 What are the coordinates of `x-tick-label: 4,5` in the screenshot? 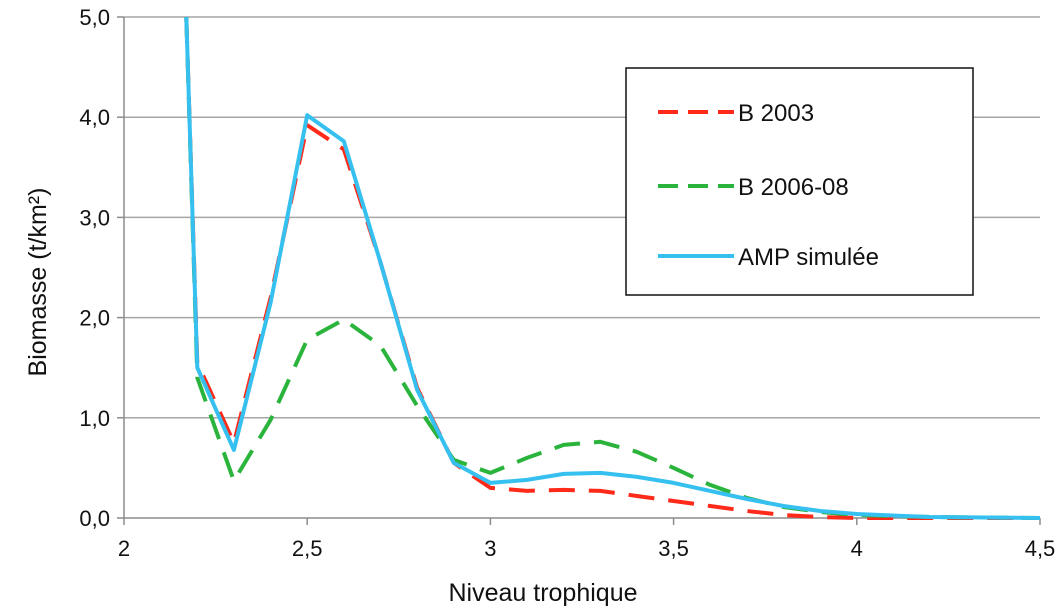 It's located at (1040, 548).